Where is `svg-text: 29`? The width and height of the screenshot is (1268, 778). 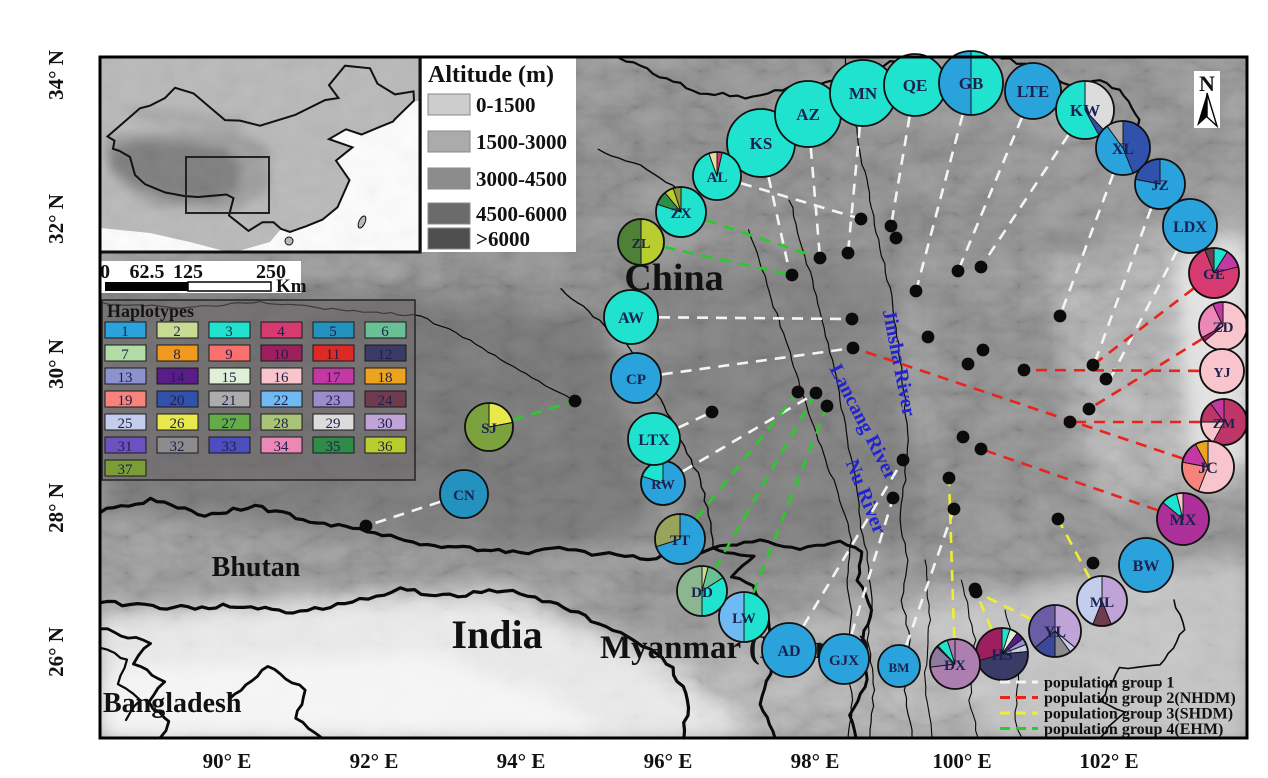 svg-text: 29 is located at coordinates (333, 424).